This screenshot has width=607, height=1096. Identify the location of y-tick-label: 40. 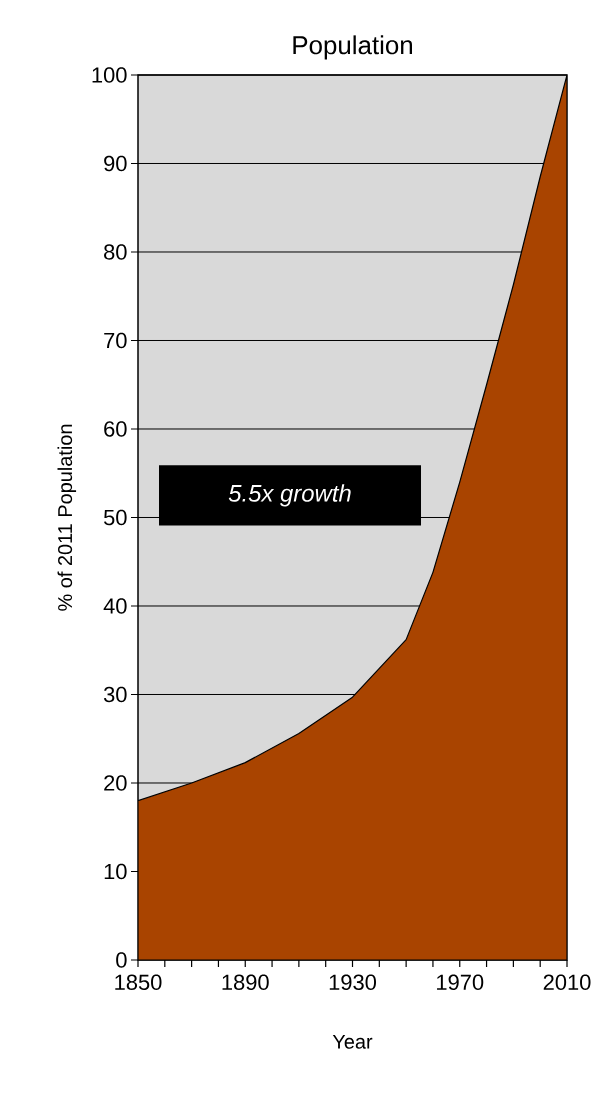
(115, 606).